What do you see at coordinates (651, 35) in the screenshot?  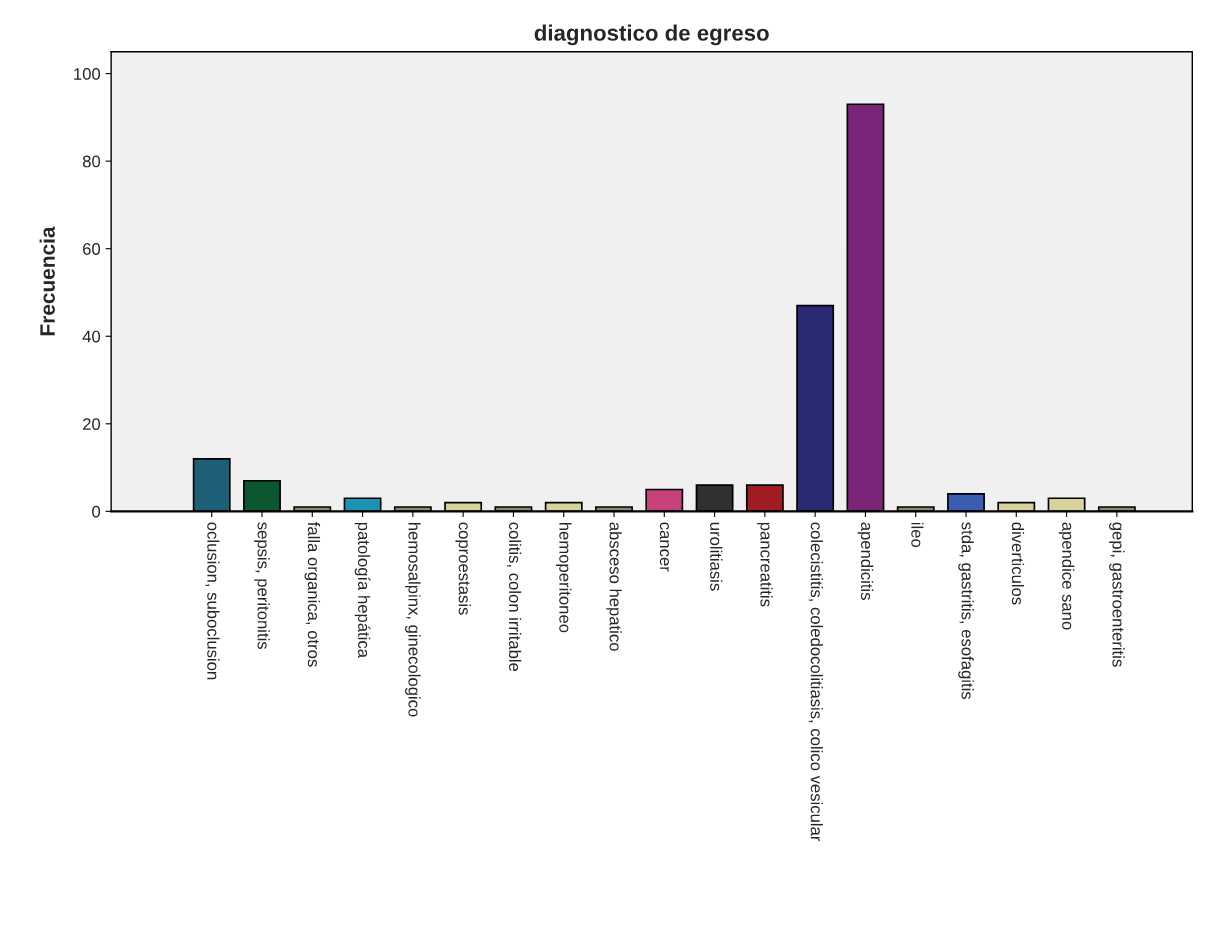 I see `chart-title: diagnostico de egreso` at bounding box center [651, 35].